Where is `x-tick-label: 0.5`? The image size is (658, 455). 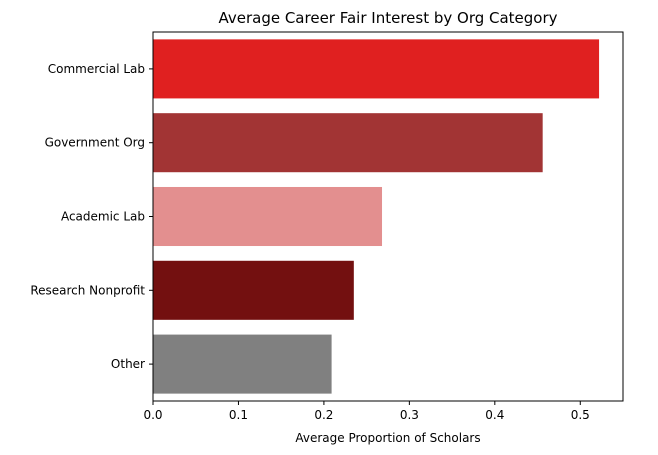 x-tick-label: 0.5 is located at coordinates (580, 415).